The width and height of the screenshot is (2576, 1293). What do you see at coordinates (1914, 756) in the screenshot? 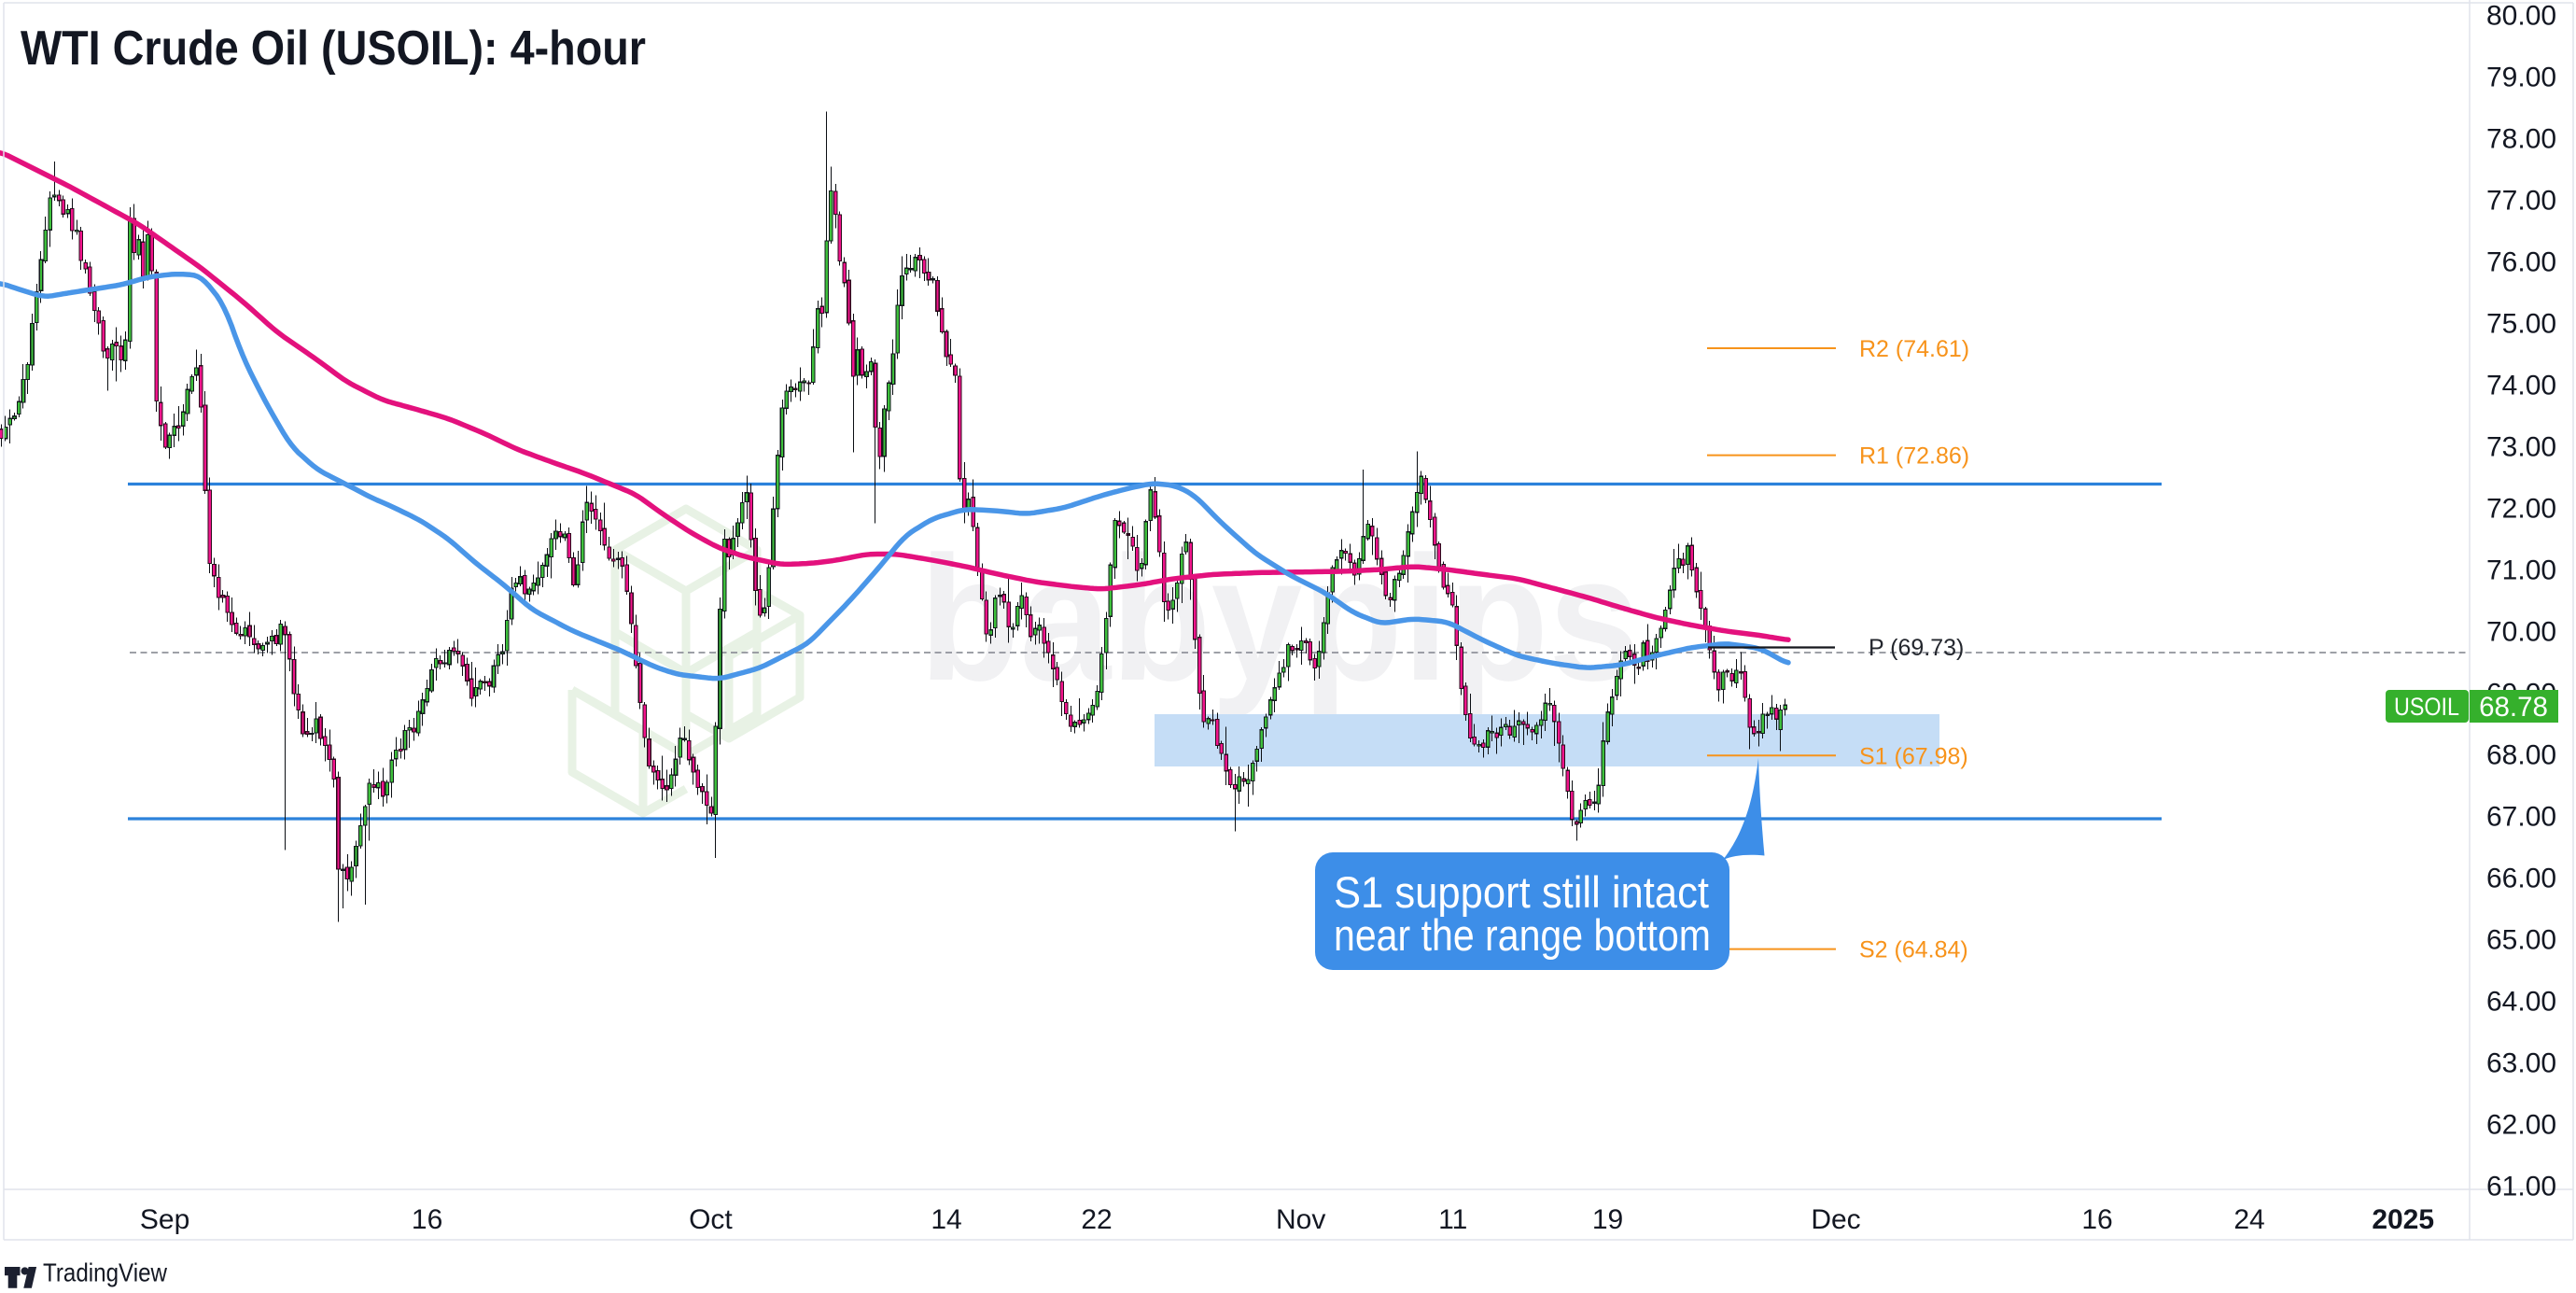
I see `svg-text: S1 (67.98)` at bounding box center [1914, 756].